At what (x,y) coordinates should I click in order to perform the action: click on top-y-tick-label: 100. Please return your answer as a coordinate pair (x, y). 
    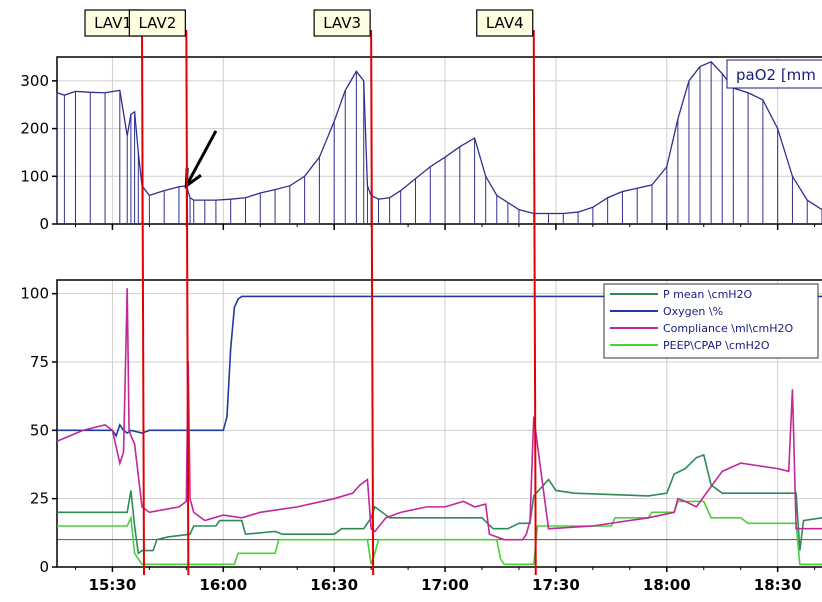
    Looking at the image, I should click on (34, 176).